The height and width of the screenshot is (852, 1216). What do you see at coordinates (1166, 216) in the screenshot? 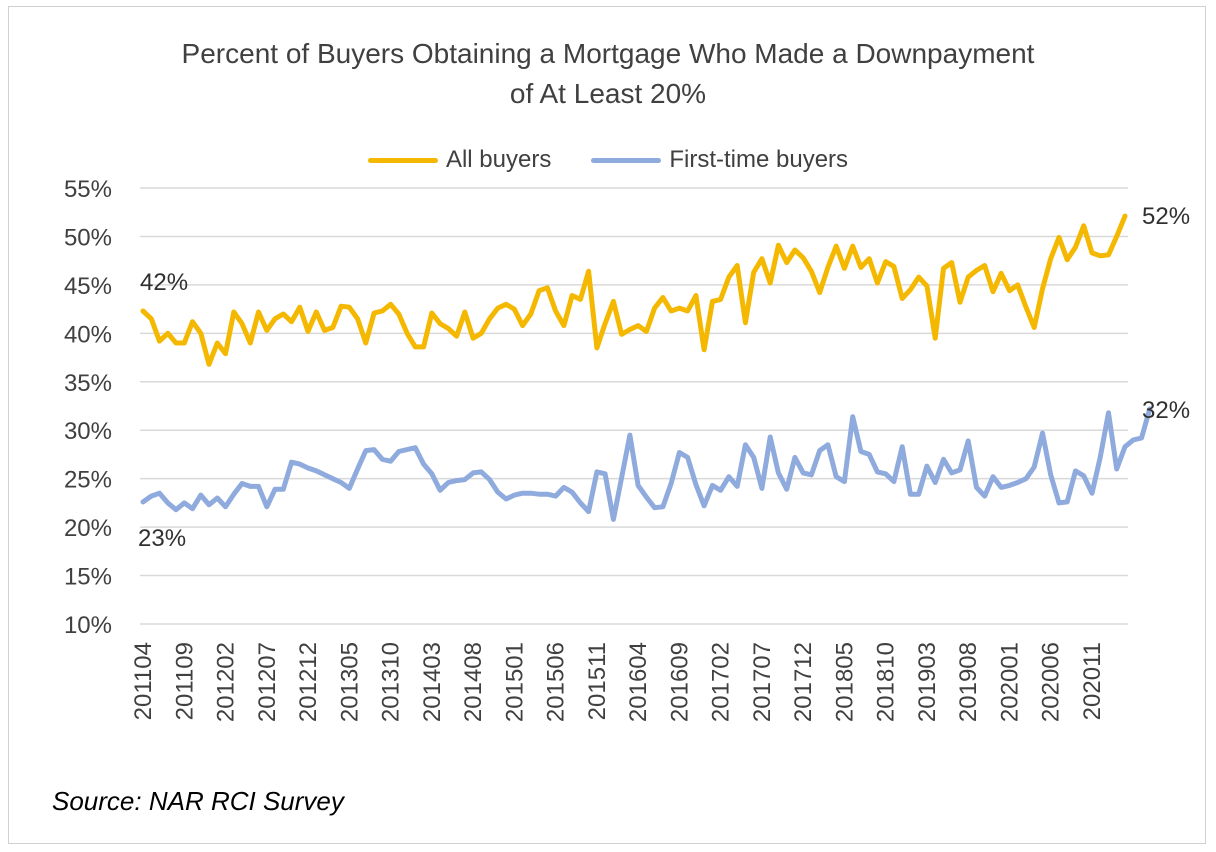
I see `end-label-all-buyers: 52%` at bounding box center [1166, 216].